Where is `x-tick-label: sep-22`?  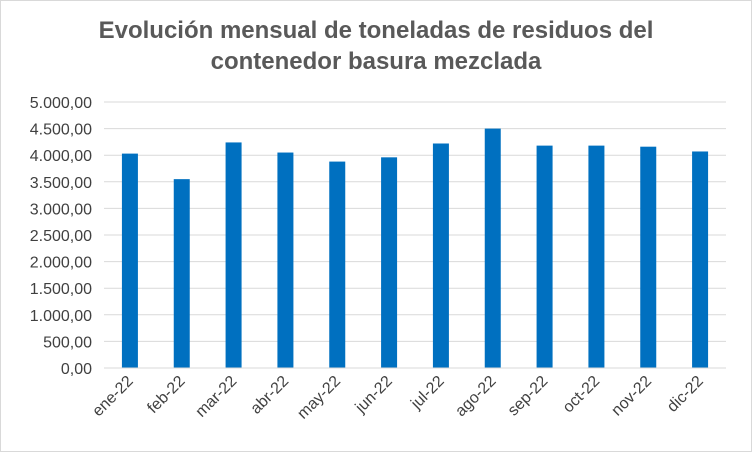 x-tick-label: sep-22 is located at coordinates (528, 396).